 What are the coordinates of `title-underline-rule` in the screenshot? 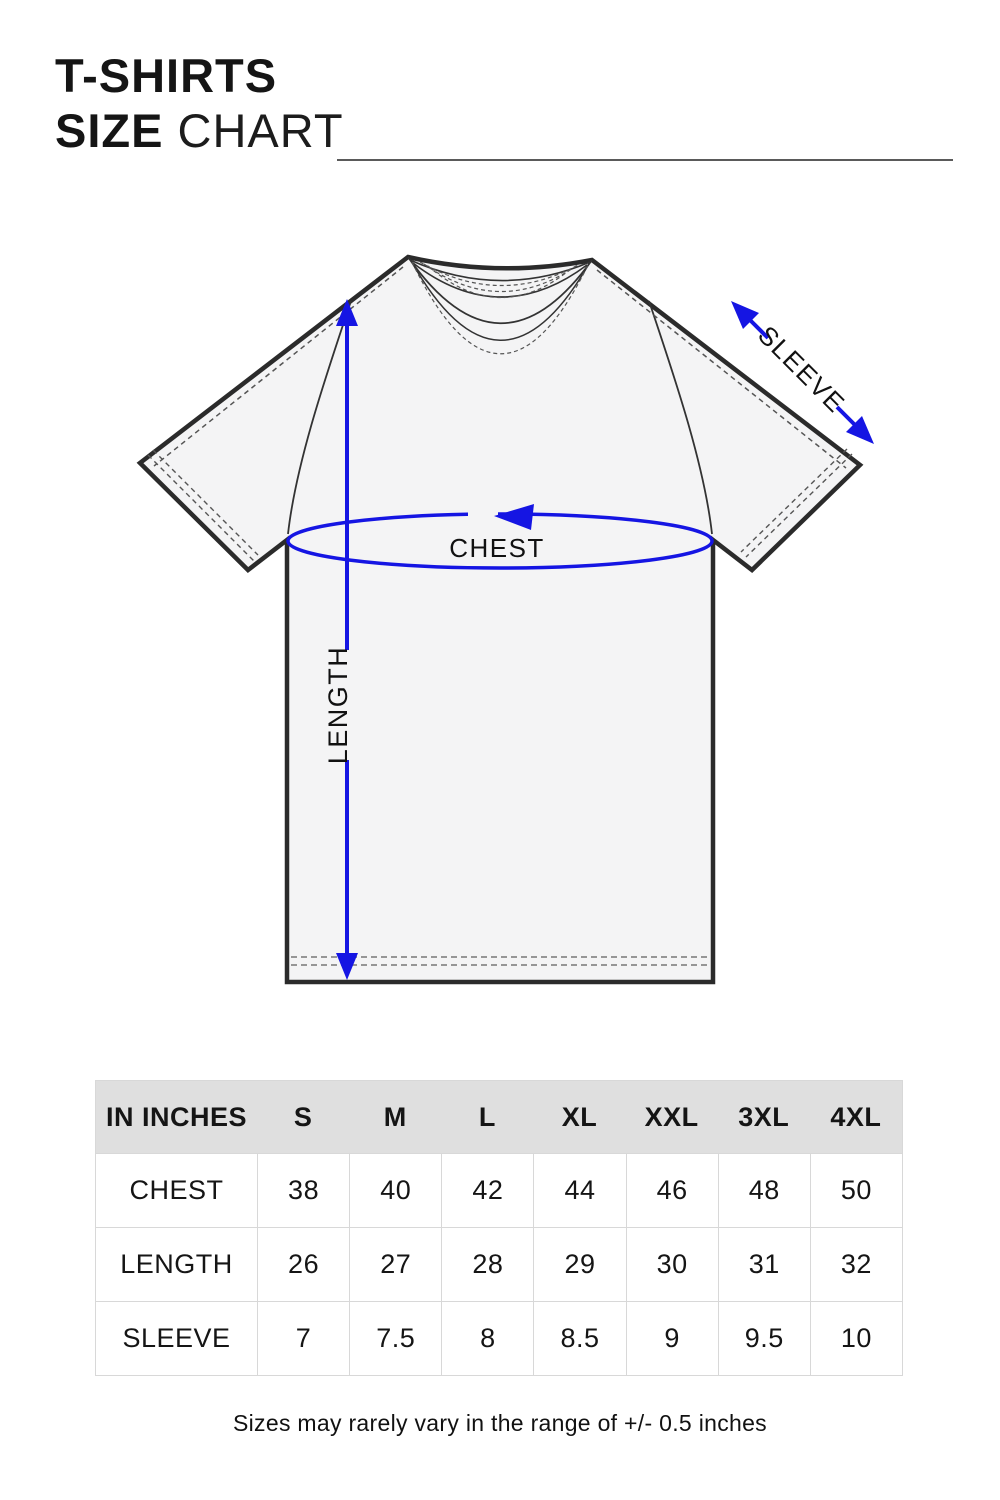 It's located at (645, 160).